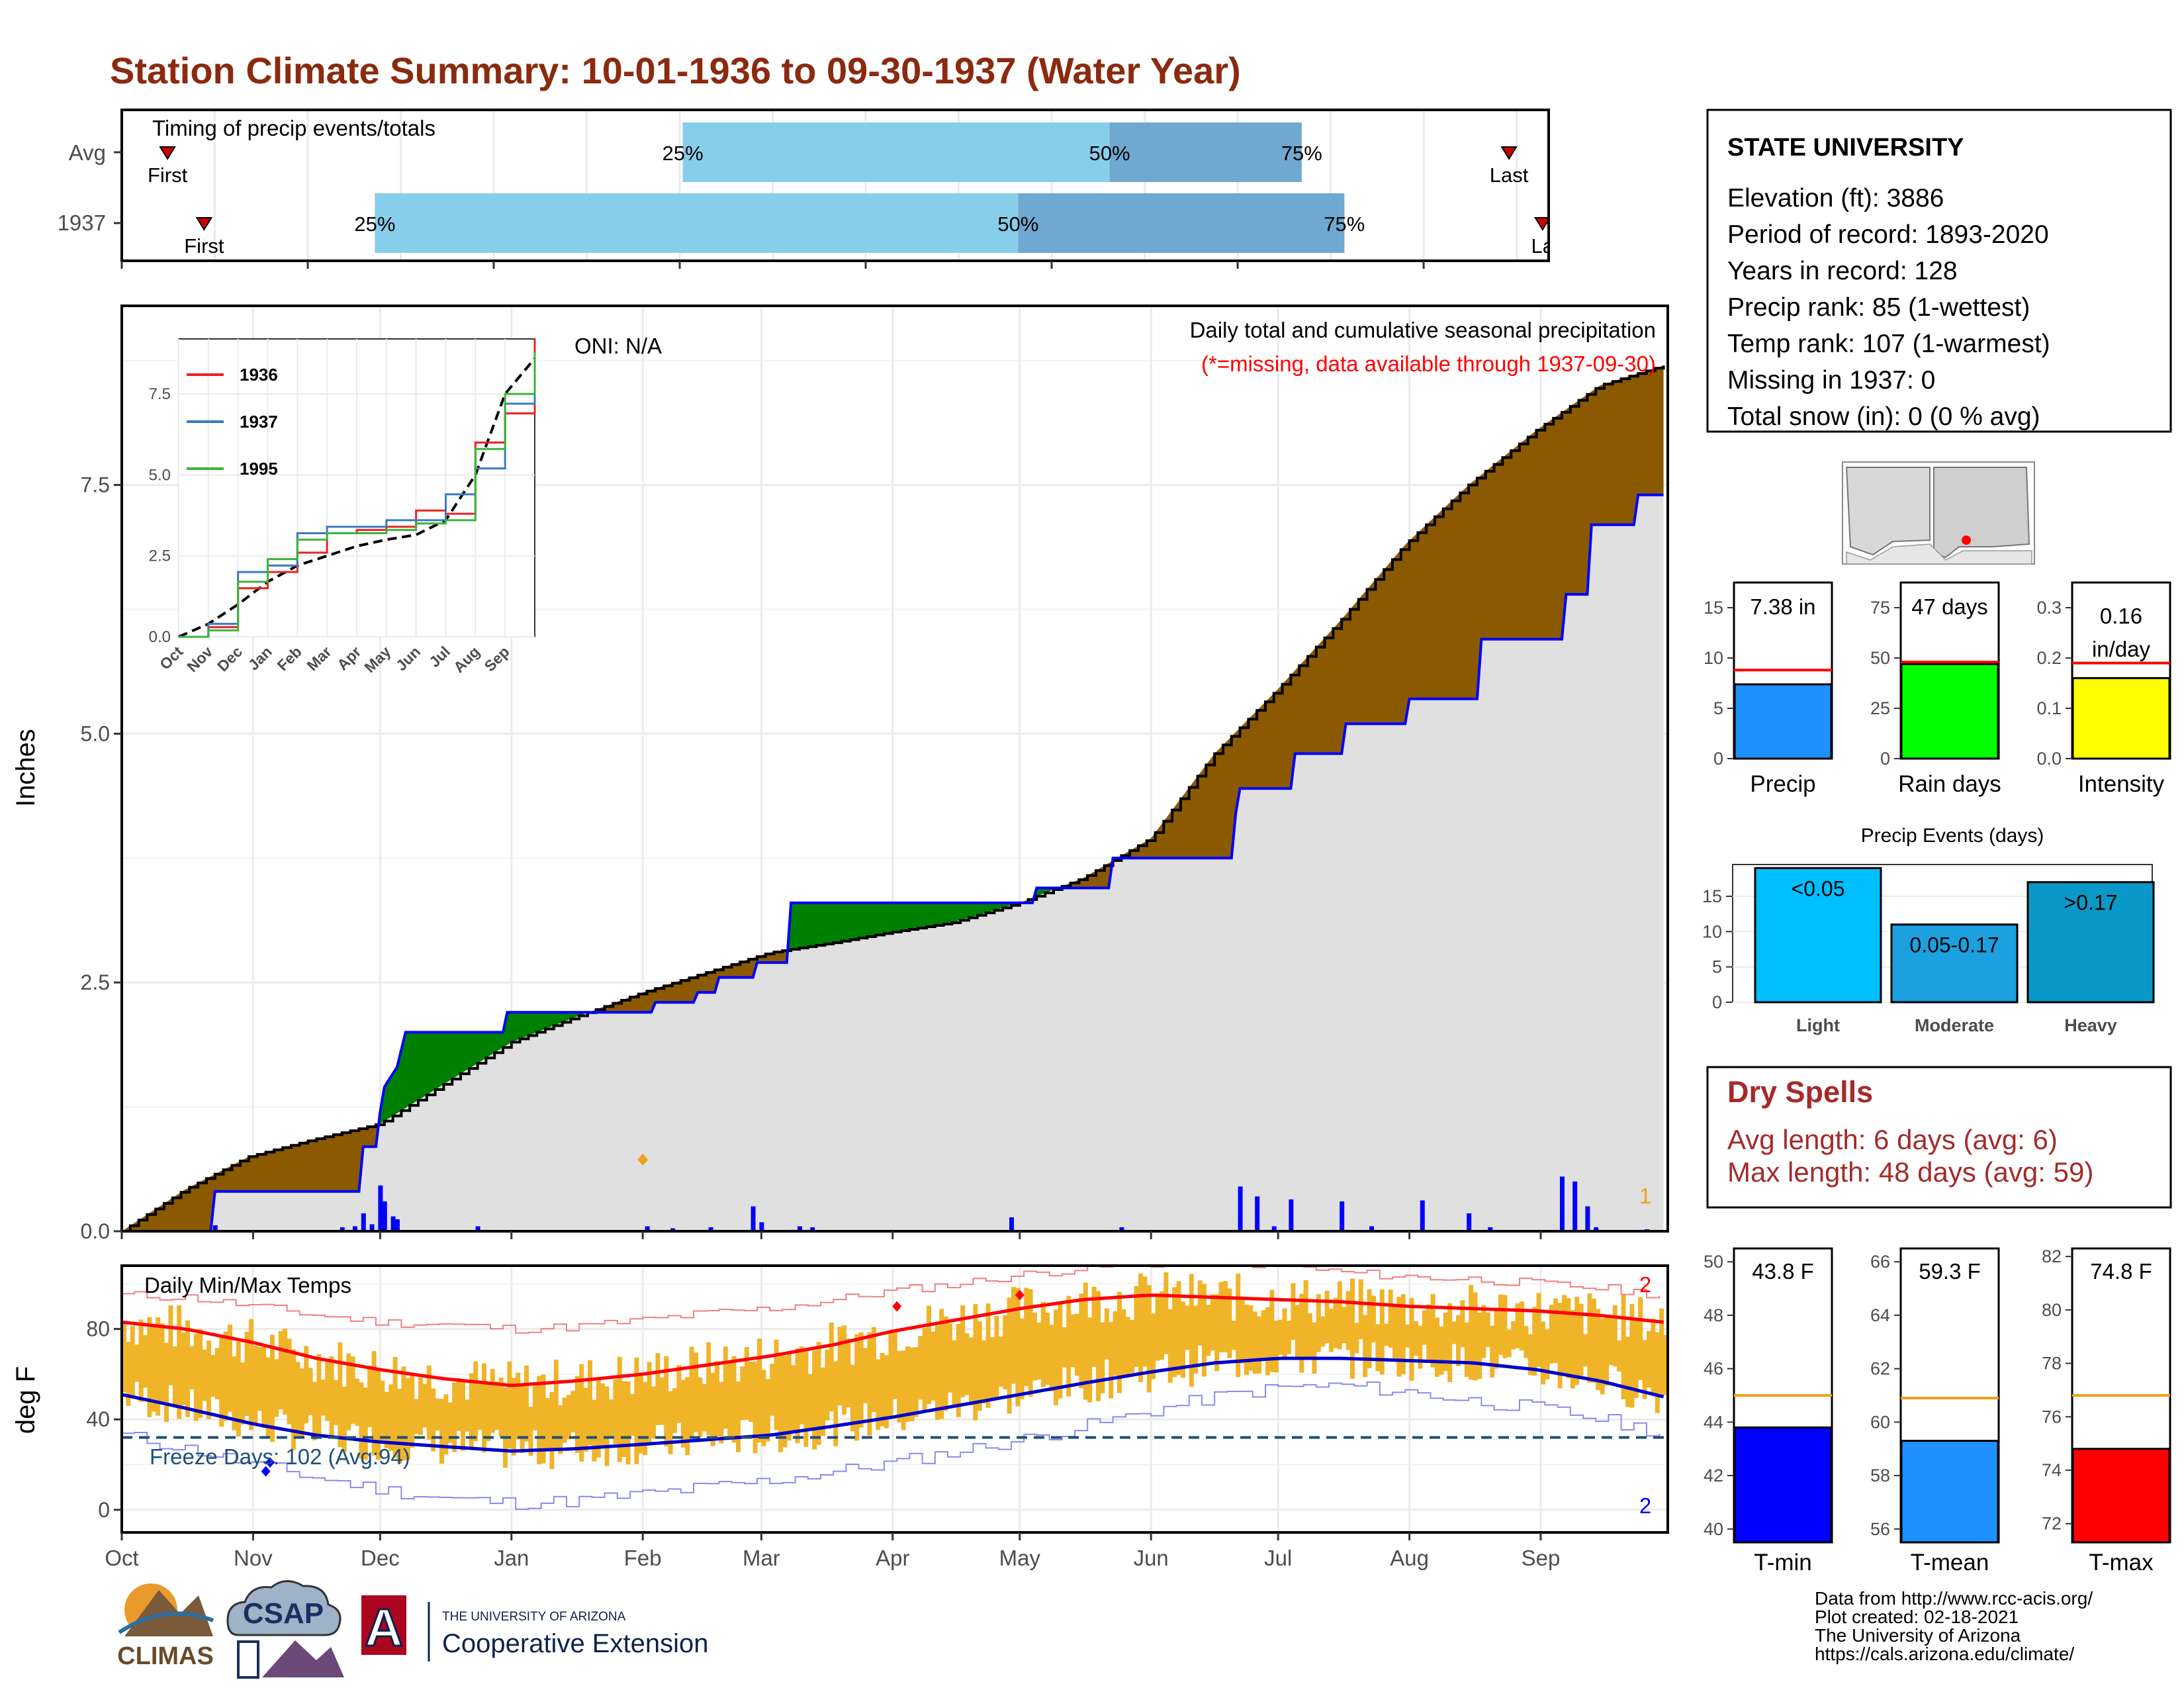 The height and width of the screenshot is (1688, 2184). What do you see at coordinates (1509, 153) in the screenshot?
I see `timing-marker-last` at bounding box center [1509, 153].